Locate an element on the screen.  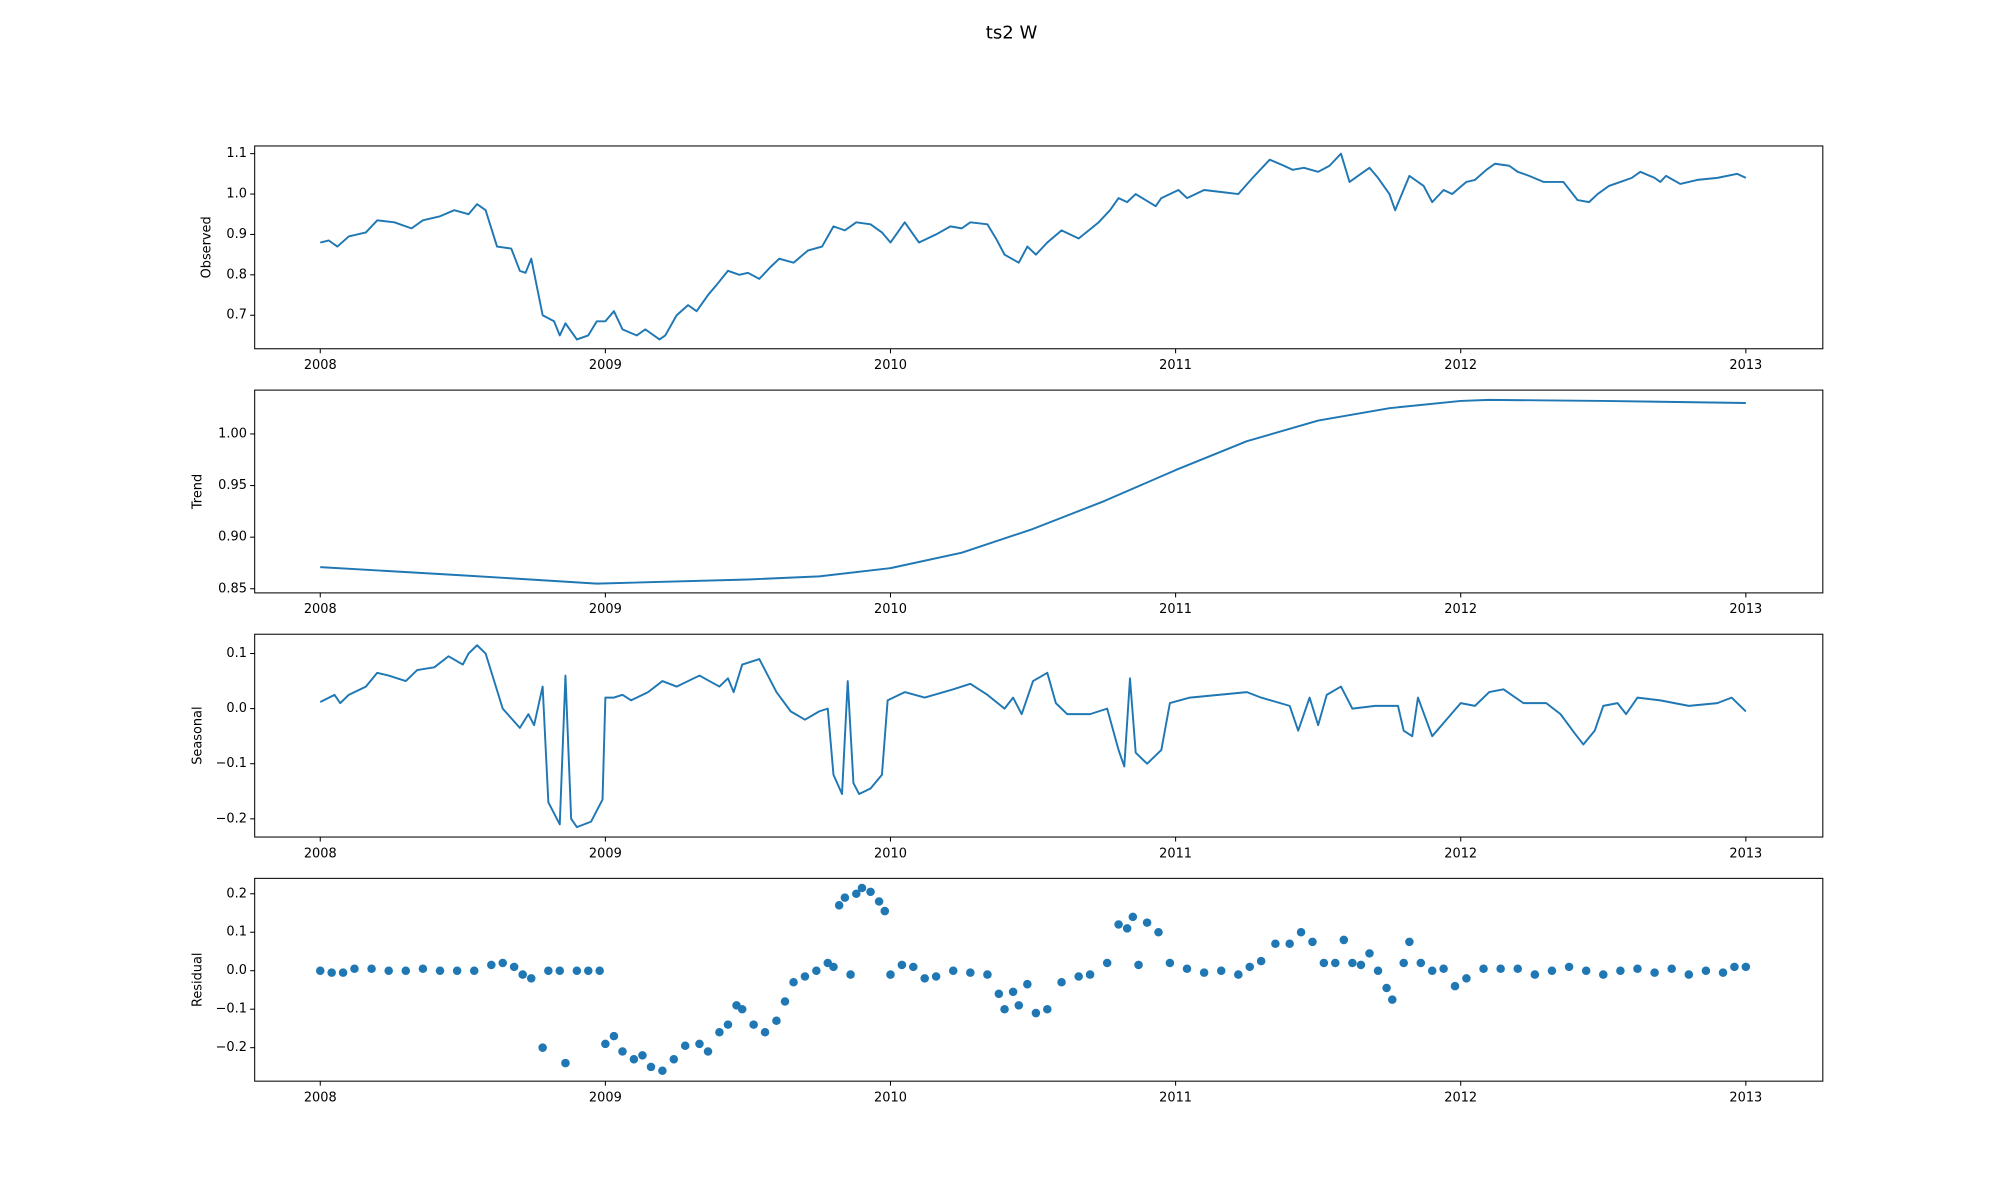
figure-title: ts2 W is located at coordinates (1012, 33).